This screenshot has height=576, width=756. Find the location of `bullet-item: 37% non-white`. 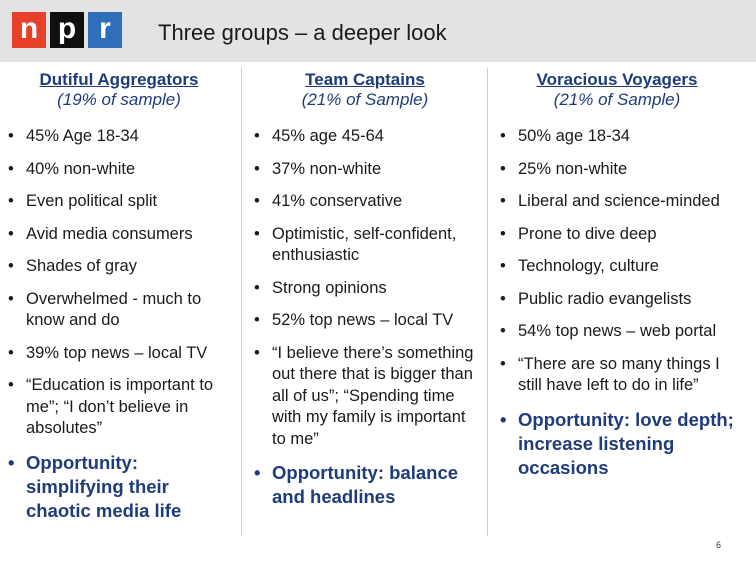

bullet-item: 37% non-white is located at coordinates (365, 170).